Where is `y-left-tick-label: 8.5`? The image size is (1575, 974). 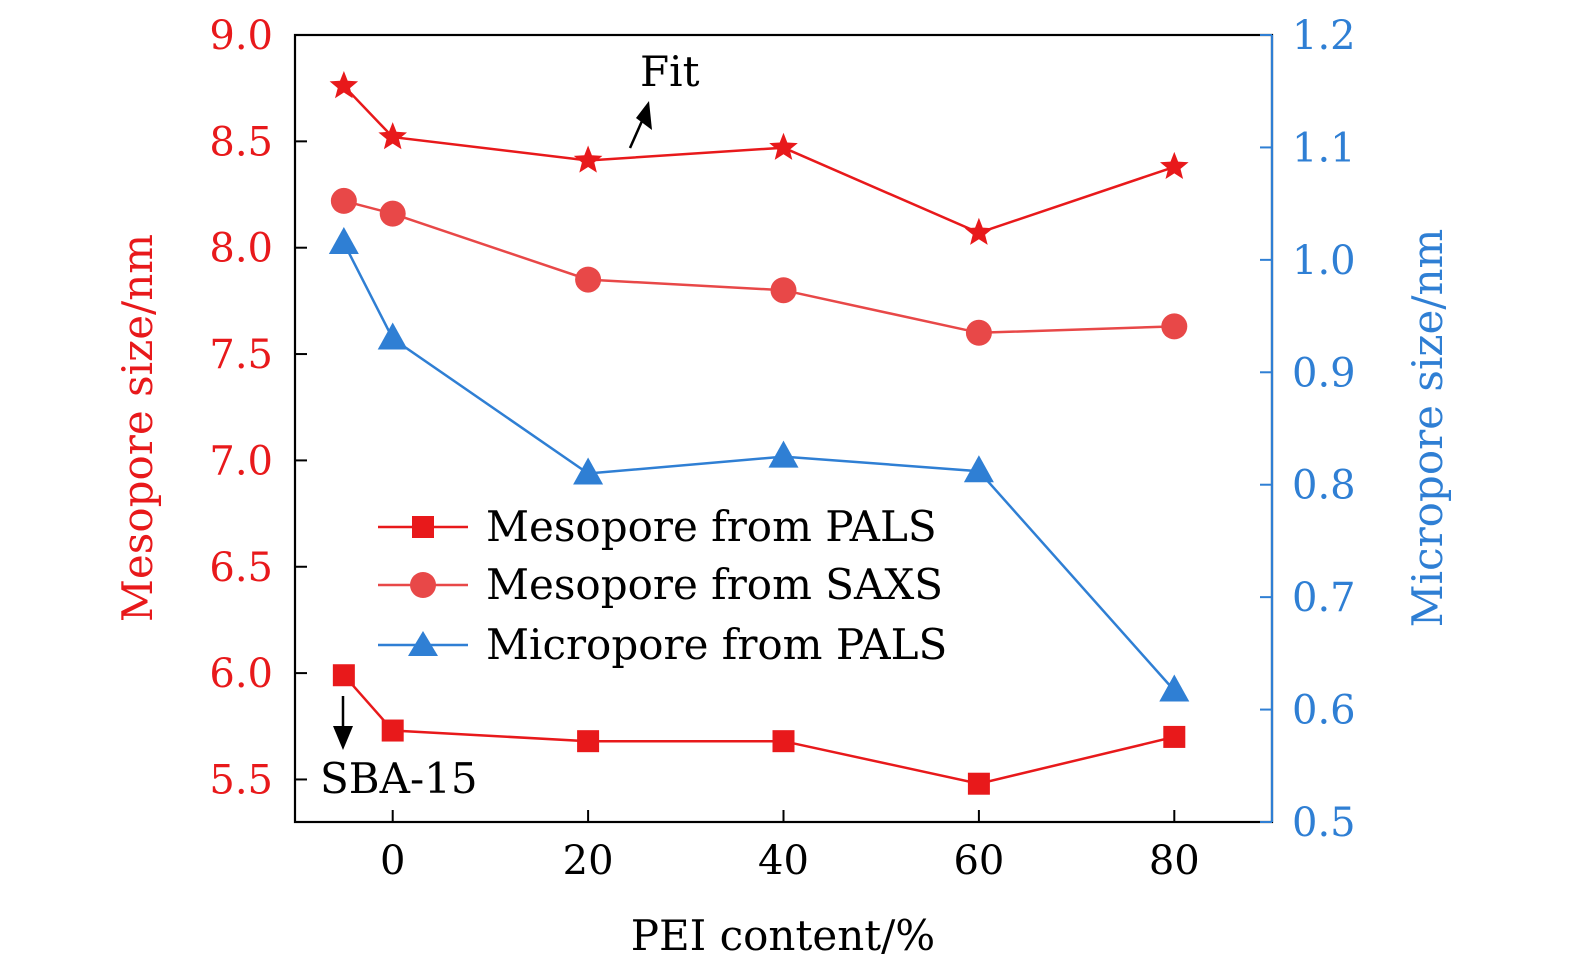 y-left-tick-label: 8.5 is located at coordinates (241, 142).